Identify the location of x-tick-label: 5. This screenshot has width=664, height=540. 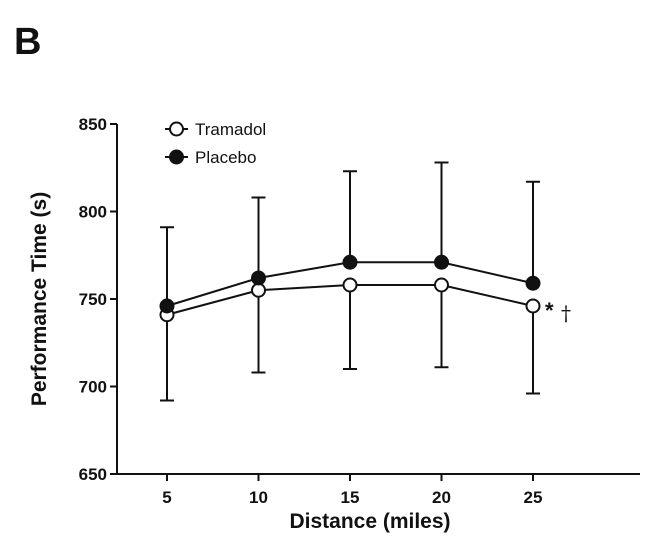
(166, 497).